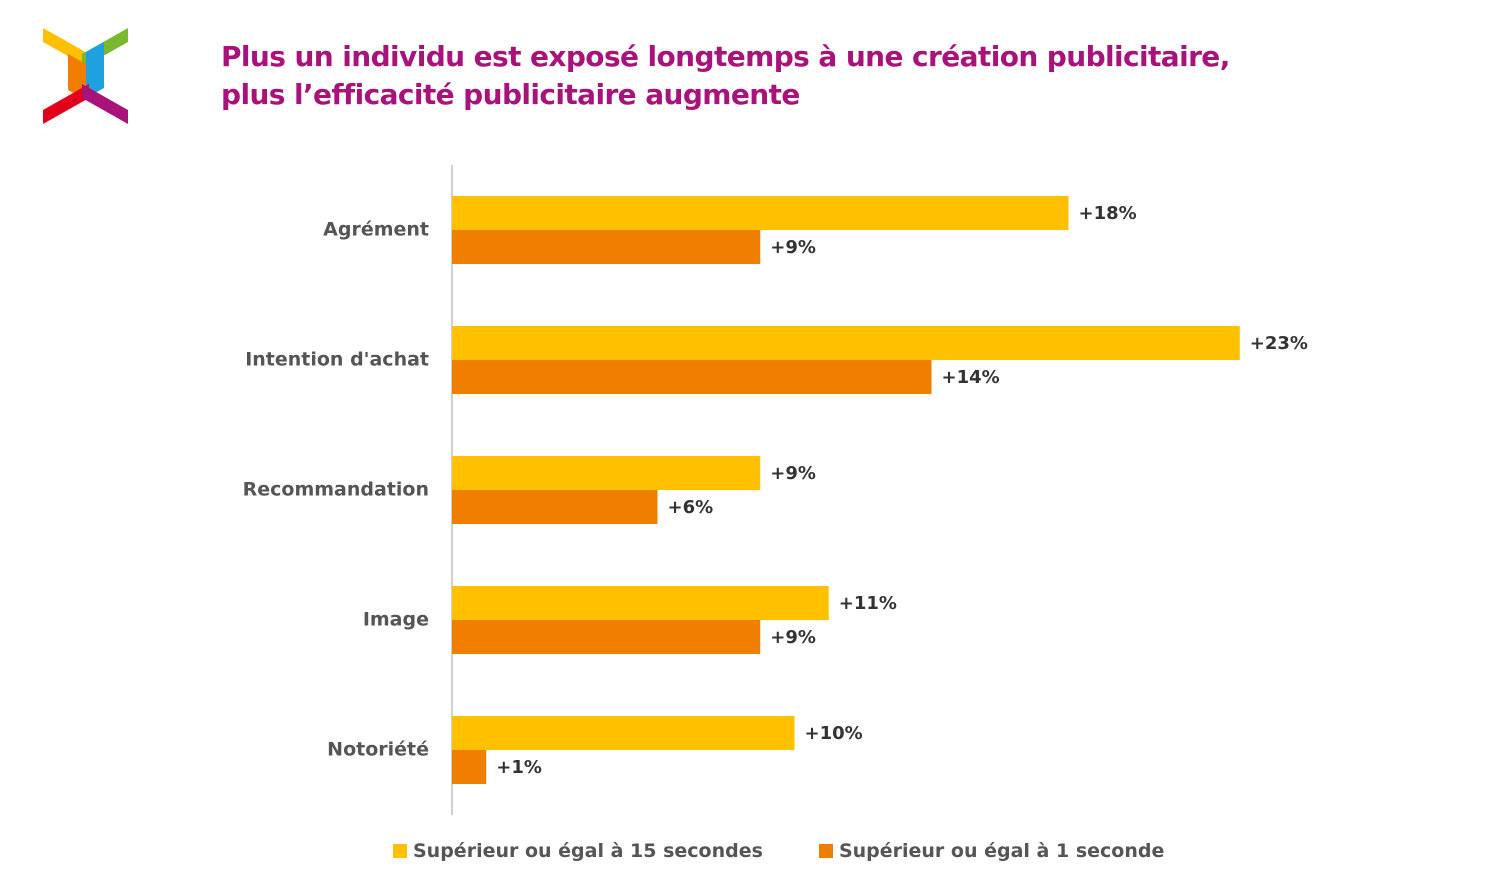 The image size is (1500, 883). I want to click on data-label-cat-2-series-1: +6%, so click(691, 507).